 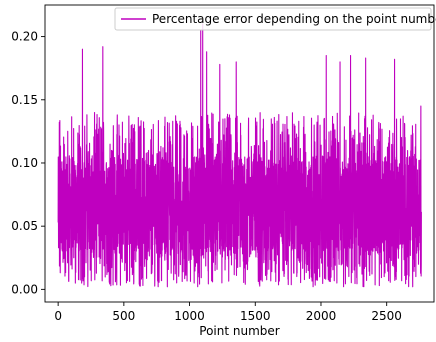 I want to click on x-tick-label: 0, so click(x=58, y=316).